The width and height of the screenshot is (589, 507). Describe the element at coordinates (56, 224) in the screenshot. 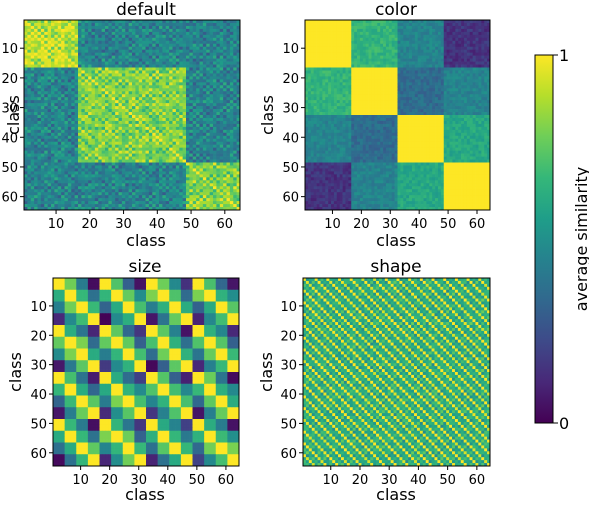

I see `x-tick-label: 10` at that location.